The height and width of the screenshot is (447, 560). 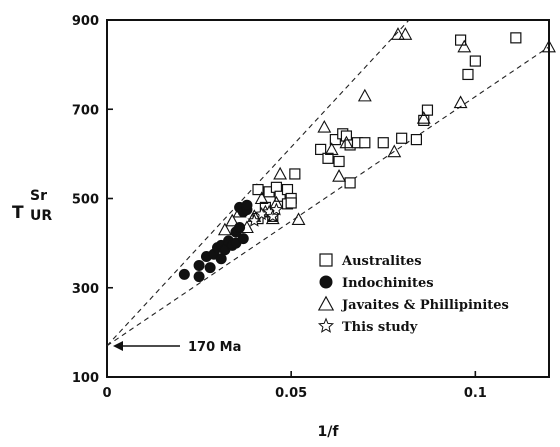 I want to click on series-this-study, so click(x=265, y=214).